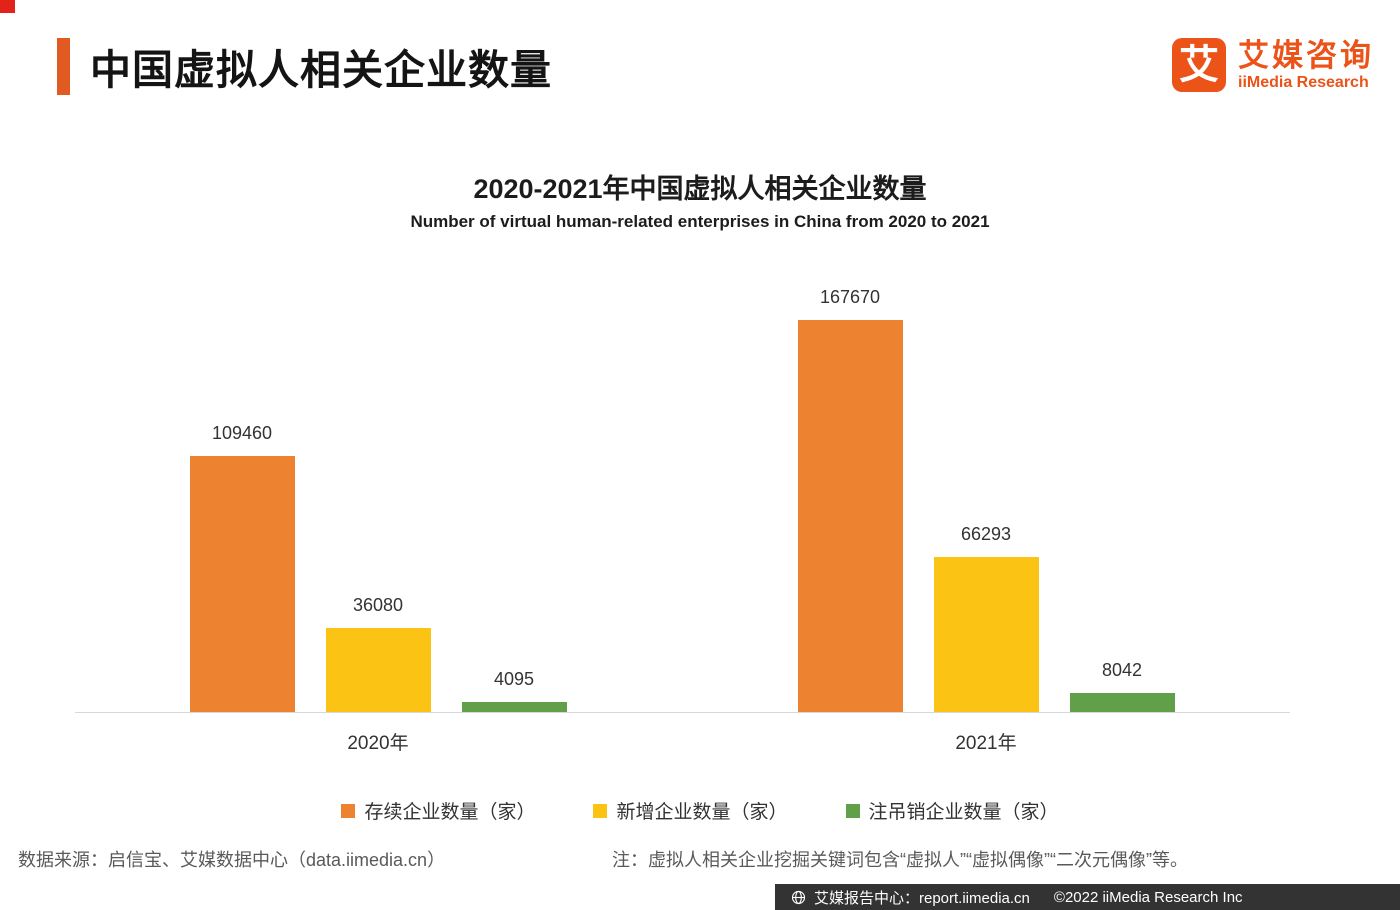 The height and width of the screenshot is (910, 1400). I want to click on logo-text: 艾媒咨询 iiMedia Research, so click(1306, 65).